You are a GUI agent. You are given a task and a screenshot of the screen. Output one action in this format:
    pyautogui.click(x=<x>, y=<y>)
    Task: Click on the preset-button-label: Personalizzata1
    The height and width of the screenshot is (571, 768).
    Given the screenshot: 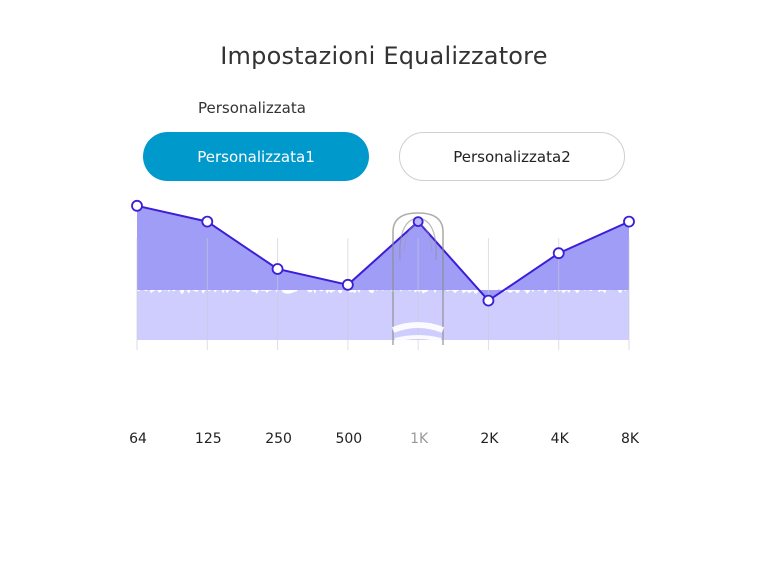 What is the action you would take?
    pyautogui.click(x=256, y=156)
    